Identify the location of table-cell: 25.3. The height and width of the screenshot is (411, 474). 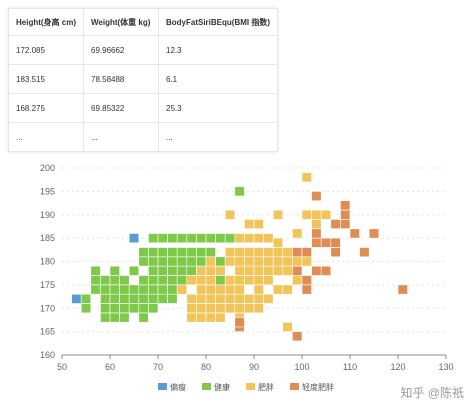
(218, 108).